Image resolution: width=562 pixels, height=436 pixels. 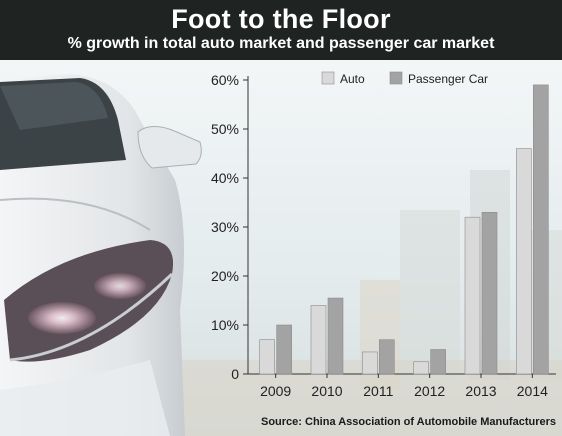 I want to click on bar-auto-2014, so click(x=524, y=261).